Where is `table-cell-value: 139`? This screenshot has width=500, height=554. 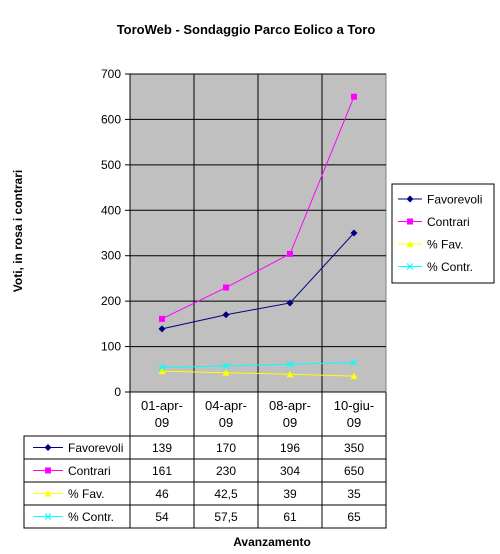 table-cell-value: 139 is located at coordinates (162, 448).